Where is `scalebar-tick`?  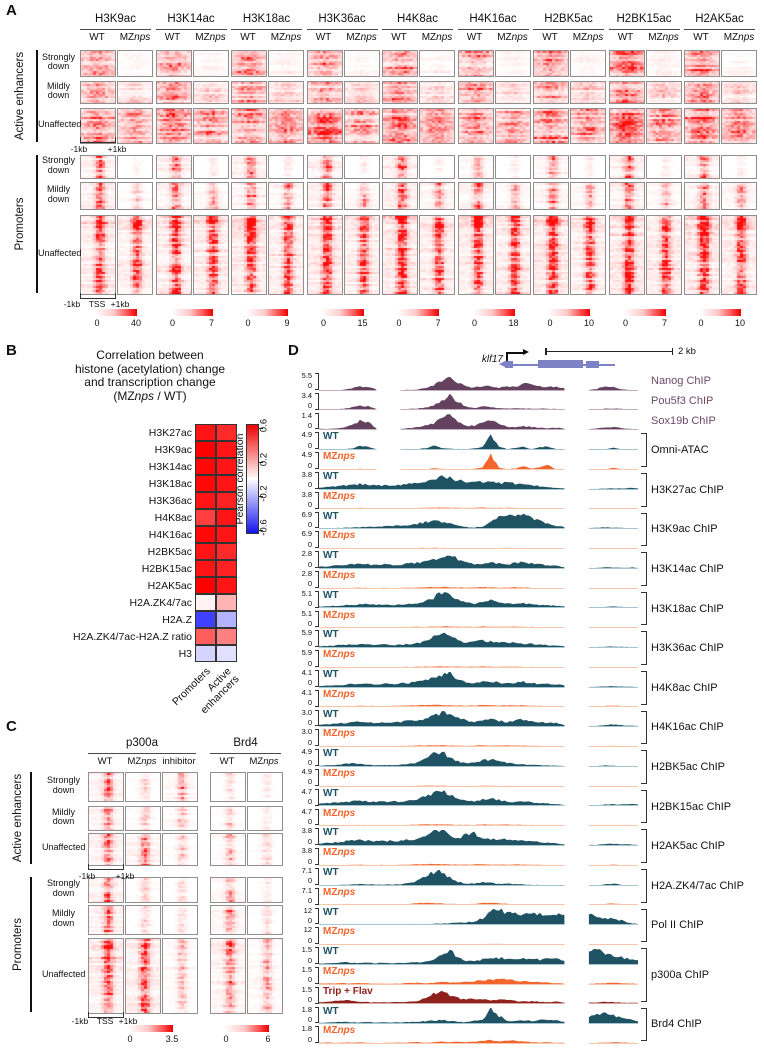
scalebar-tick is located at coordinates (672, 351).